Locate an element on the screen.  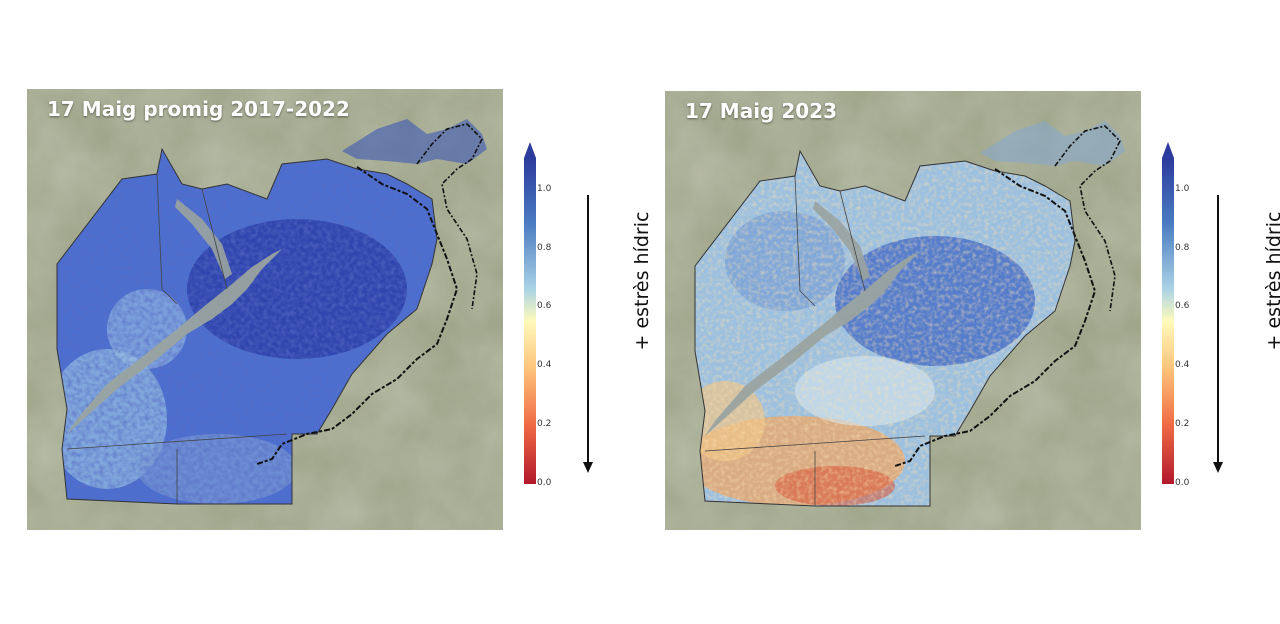
colorbar-2023: 1.0 0.8 0.6 0.4 0.2 0.0 + estrès hídric is located at coordinates (1219, 320).